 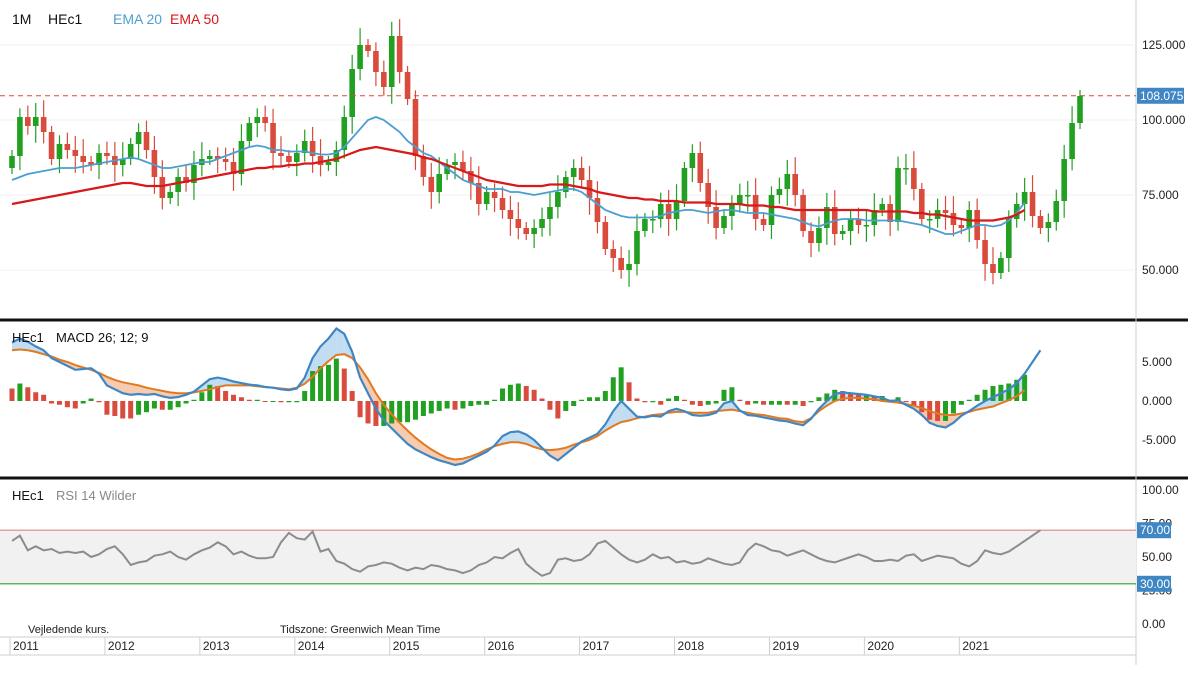 What do you see at coordinates (1154, 530) in the screenshot?
I see `rsi-band-tag` at bounding box center [1154, 530].